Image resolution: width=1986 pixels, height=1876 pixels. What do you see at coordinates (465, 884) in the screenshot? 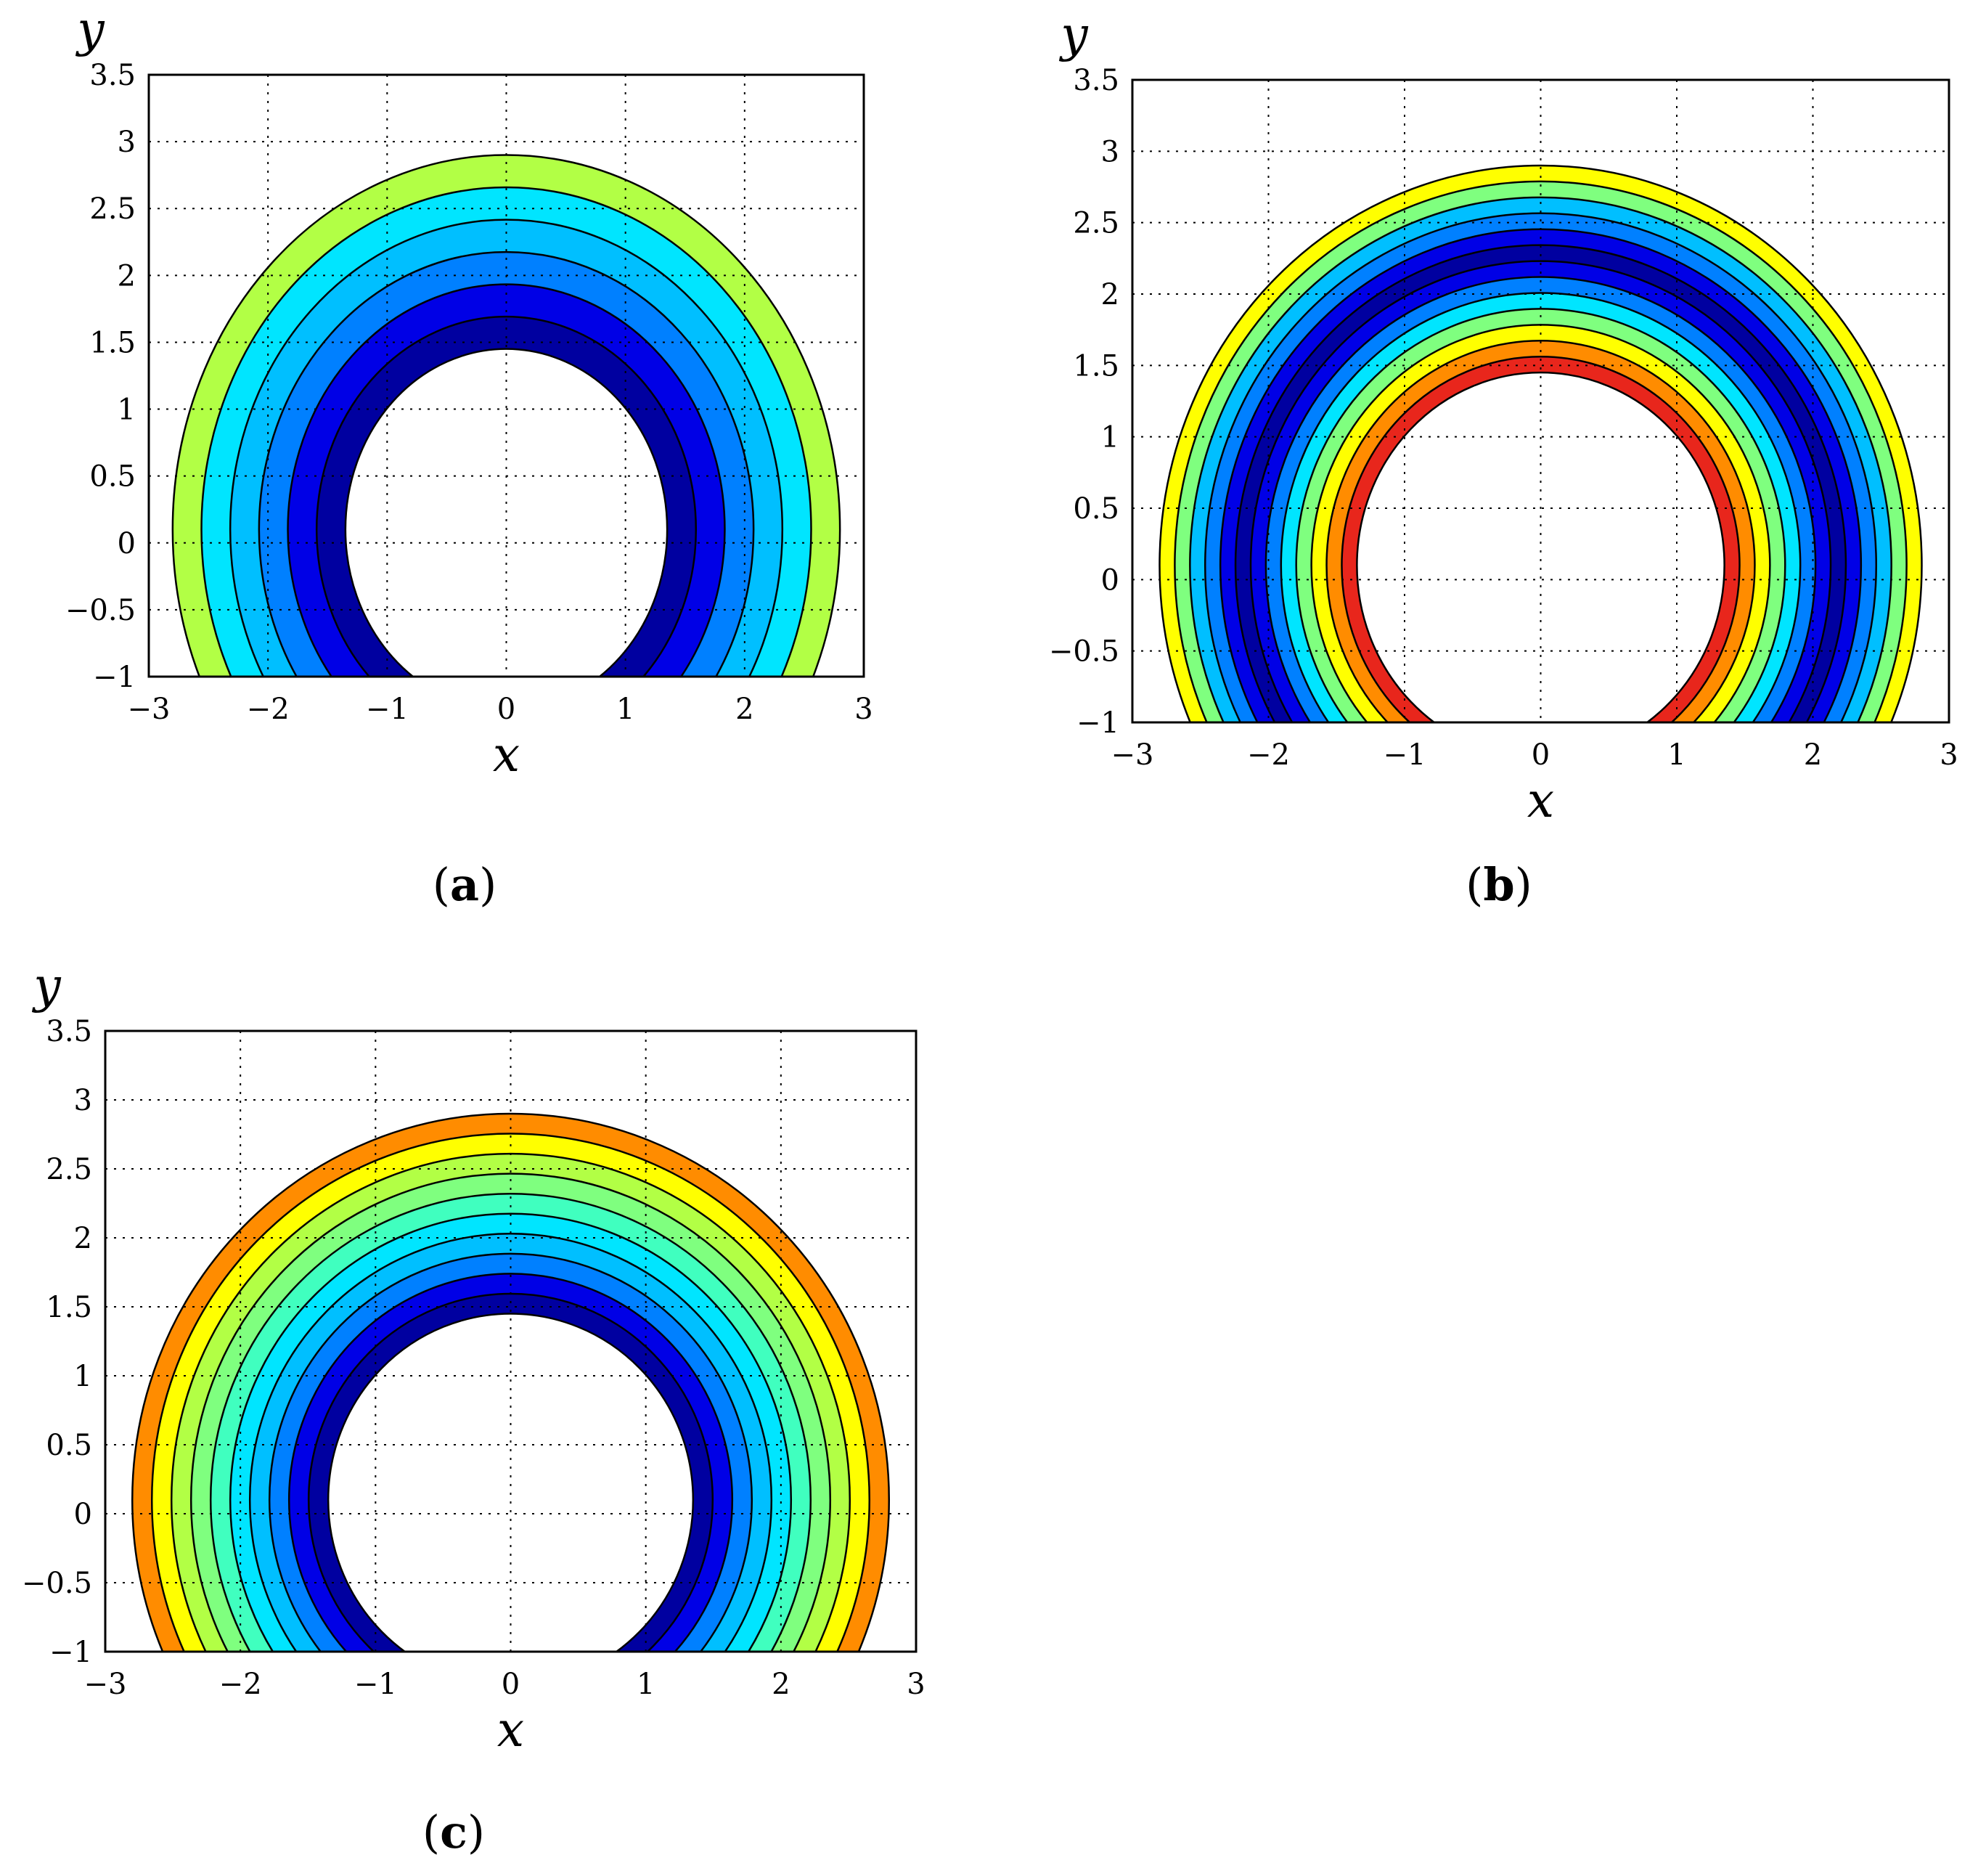
I see `panel-caption: (a)` at bounding box center [465, 884].